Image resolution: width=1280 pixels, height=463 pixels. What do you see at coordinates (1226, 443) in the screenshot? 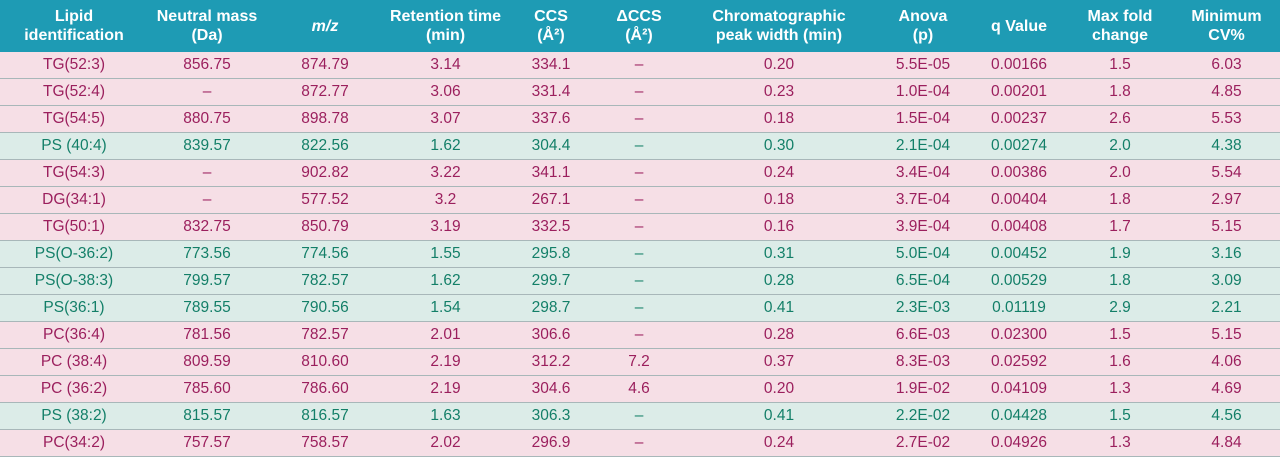
I see `cv-cell: 4.84` at bounding box center [1226, 443].